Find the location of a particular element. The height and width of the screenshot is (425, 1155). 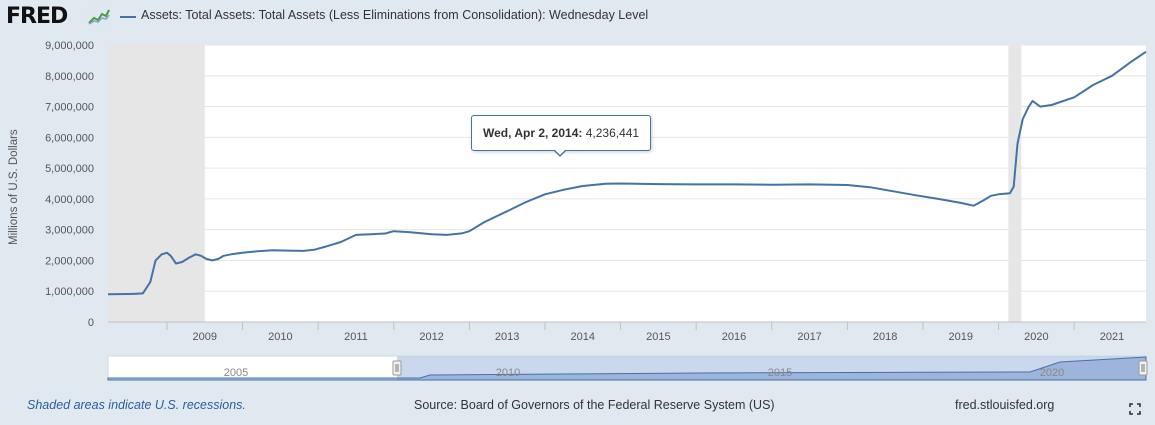

x-tick-label: 2021 is located at coordinates (1112, 337).